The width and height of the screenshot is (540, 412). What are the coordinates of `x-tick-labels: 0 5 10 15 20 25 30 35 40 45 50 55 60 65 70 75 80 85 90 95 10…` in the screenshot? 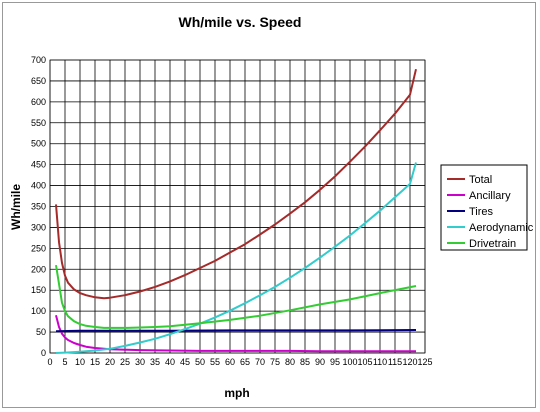 It's located at (239, 362).